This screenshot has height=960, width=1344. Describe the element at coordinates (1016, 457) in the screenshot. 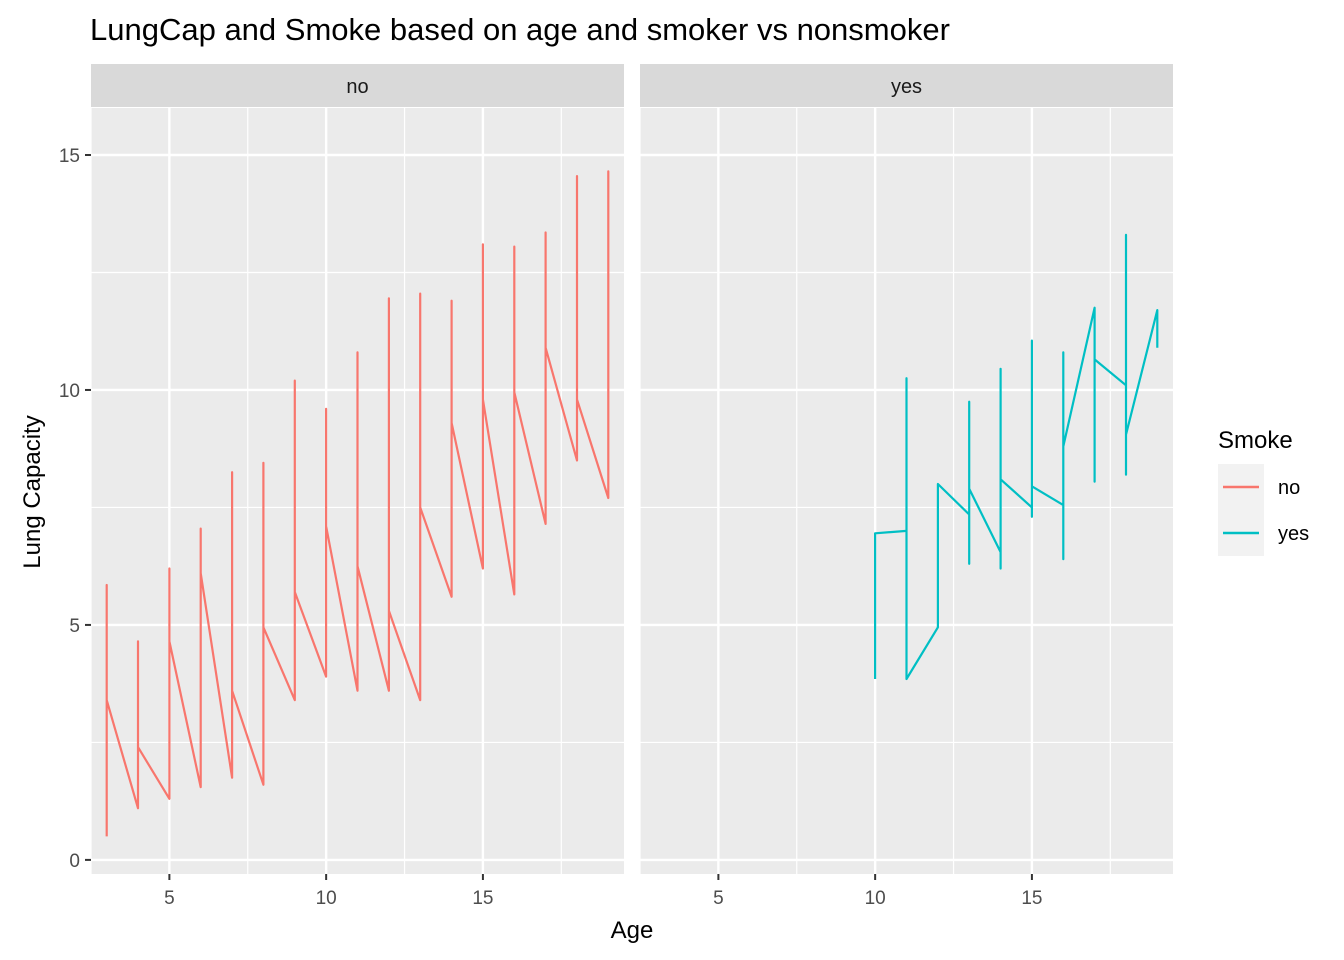

I see `series-line-yes` at that location.